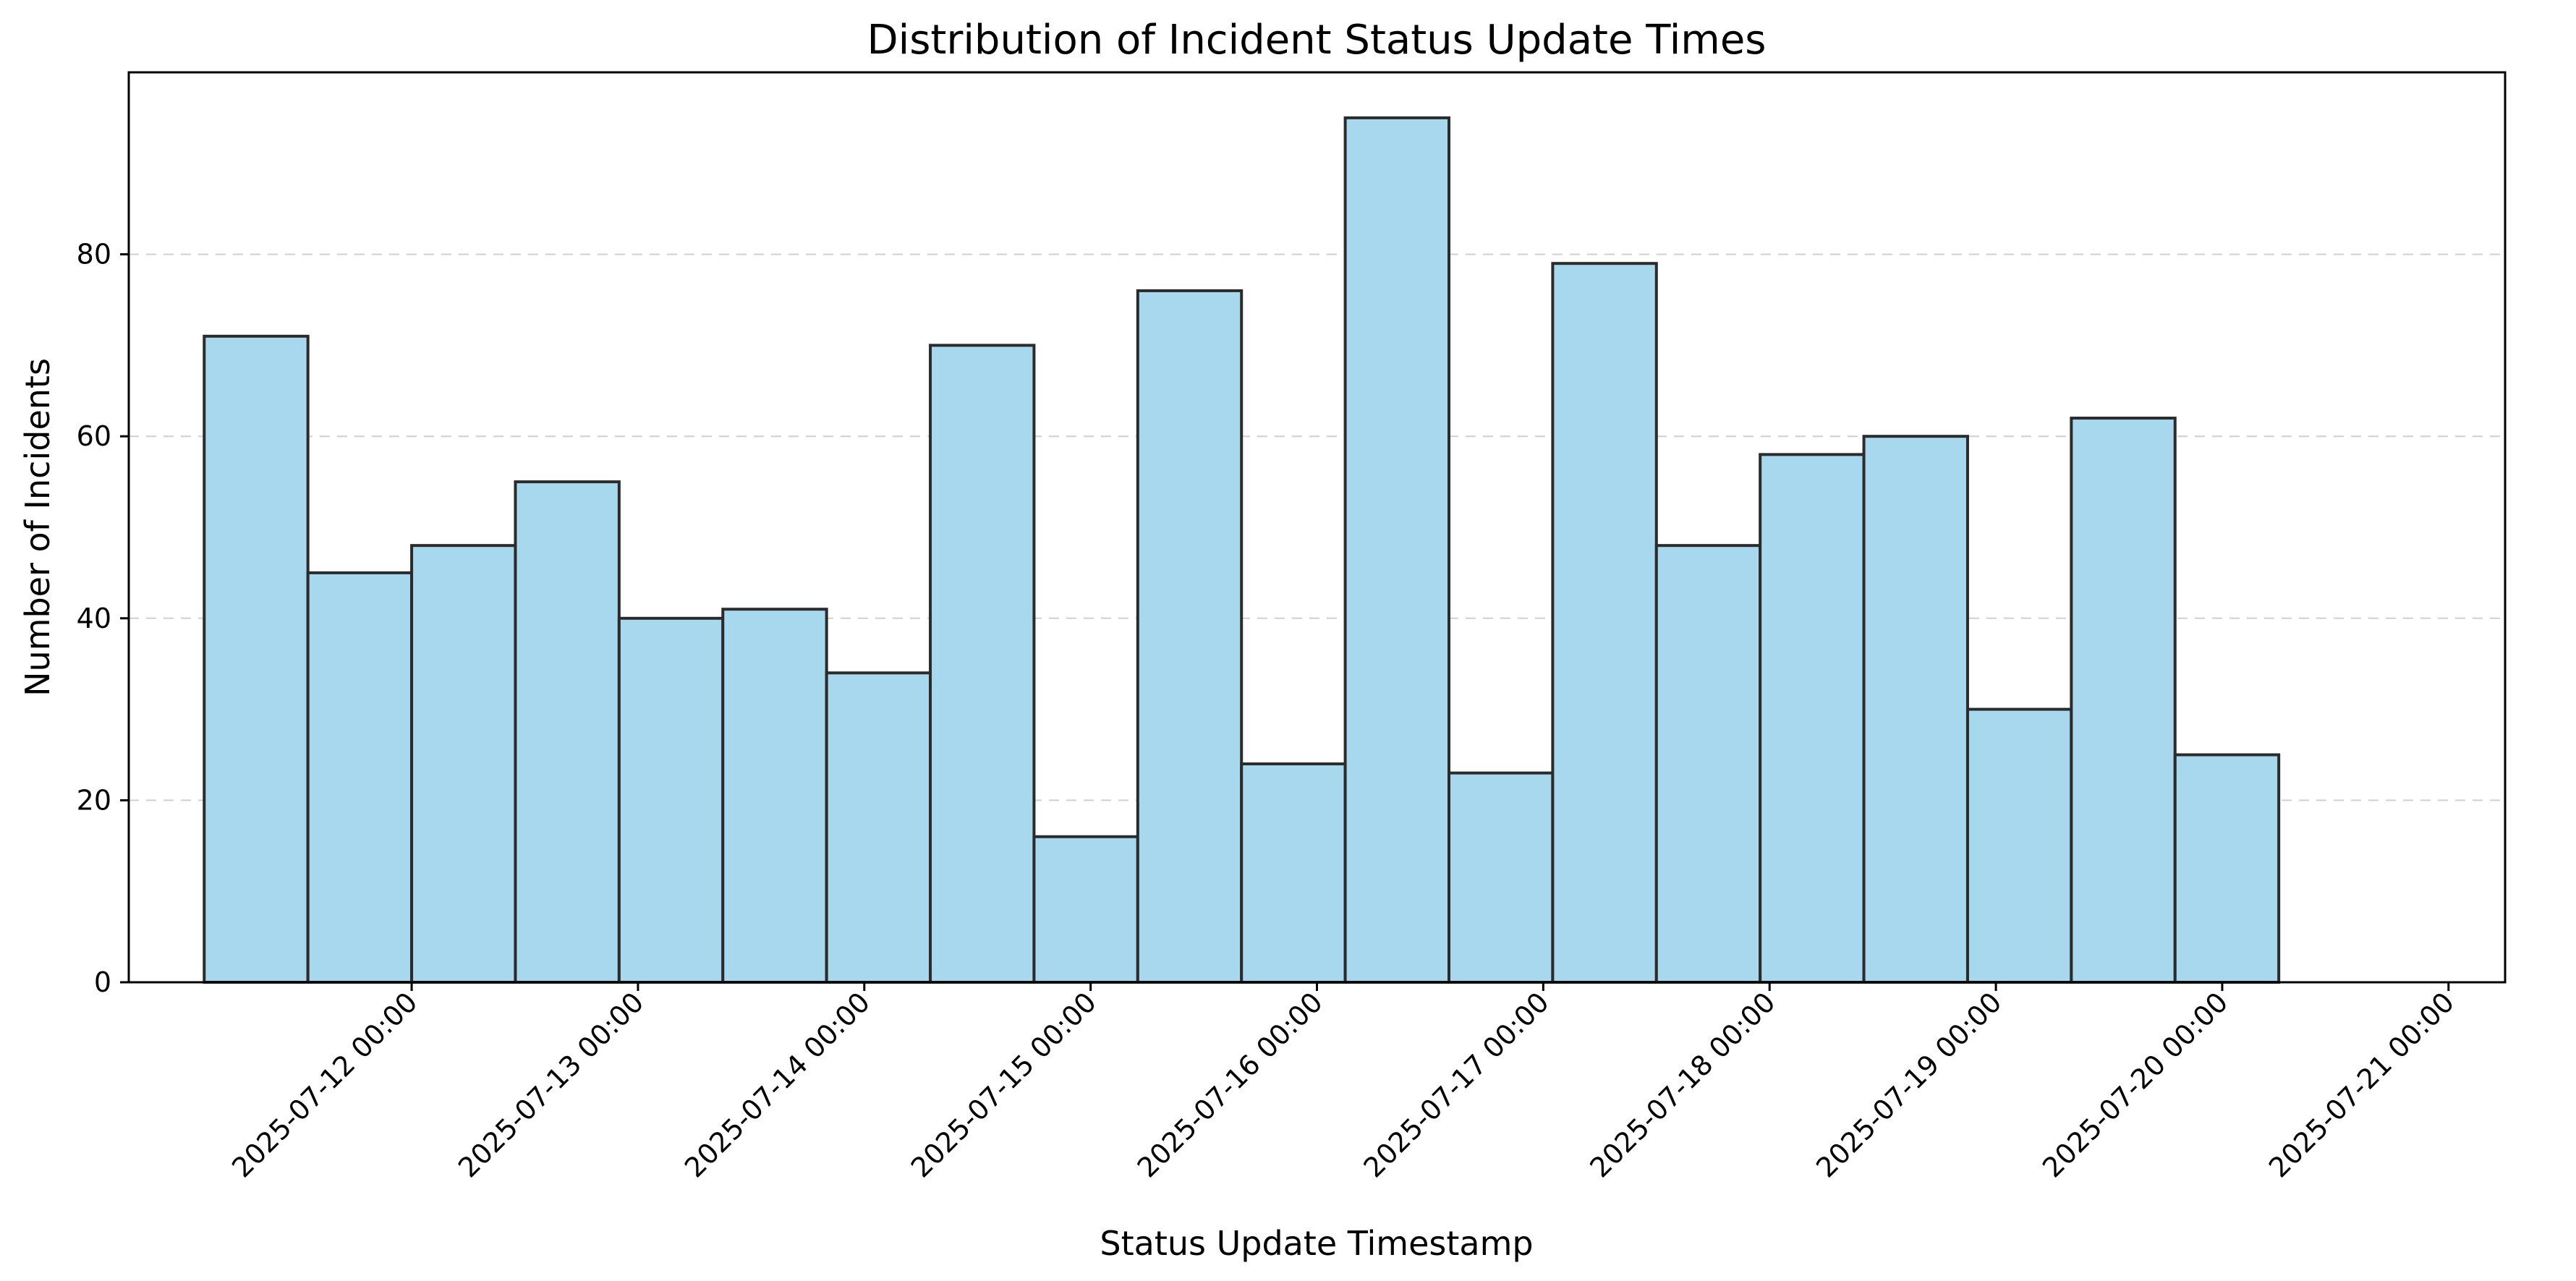 Image resolution: width=2576 pixels, height=1281 pixels. Describe the element at coordinates (94, 436) in the screenshot. I see `y-tick-label: 60` at that location.